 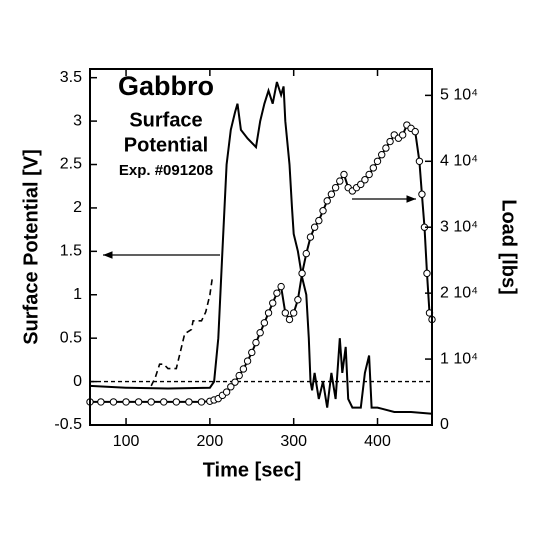 I want to click on x-tick-label: 200, so click(x=210, y=441).